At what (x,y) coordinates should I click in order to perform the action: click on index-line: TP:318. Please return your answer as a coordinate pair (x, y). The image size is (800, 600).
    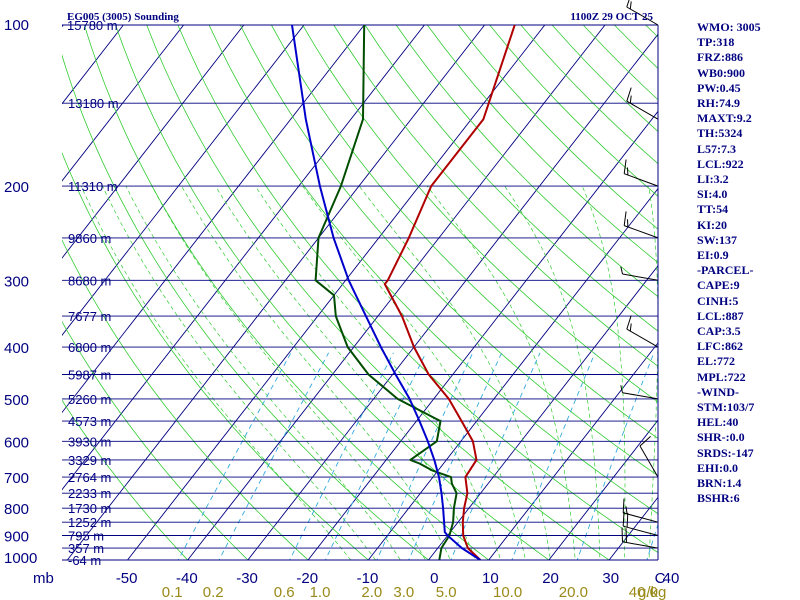
    Looking at the image, I should click on (716, 42).